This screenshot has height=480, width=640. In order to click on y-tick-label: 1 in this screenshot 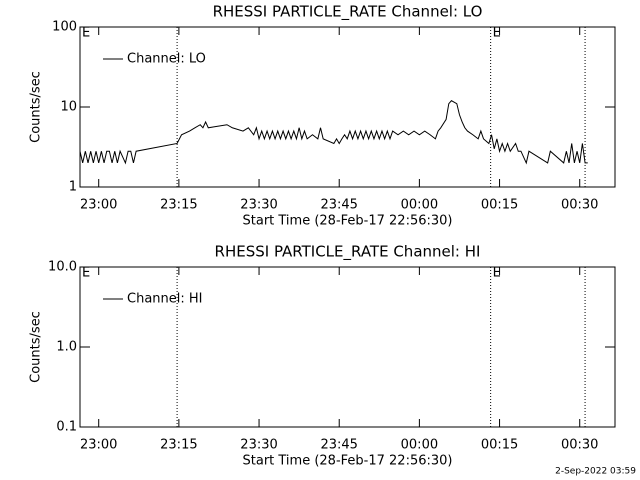, I will do `click(73, 187)`.